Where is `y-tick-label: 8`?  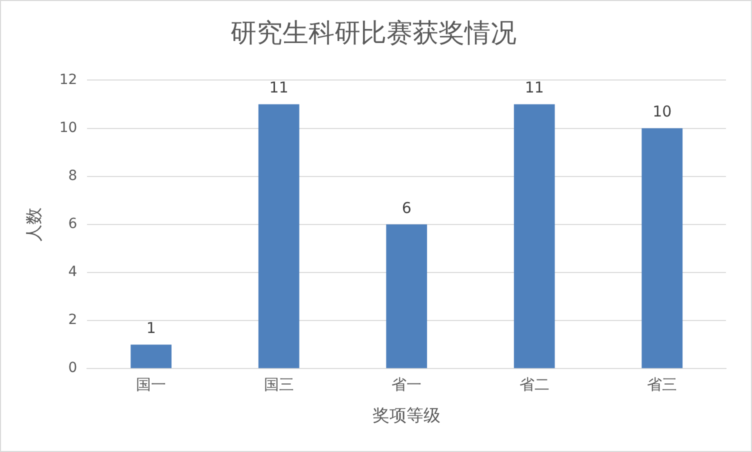
y-tick-label: 8 is located at coordinates (73, 176).